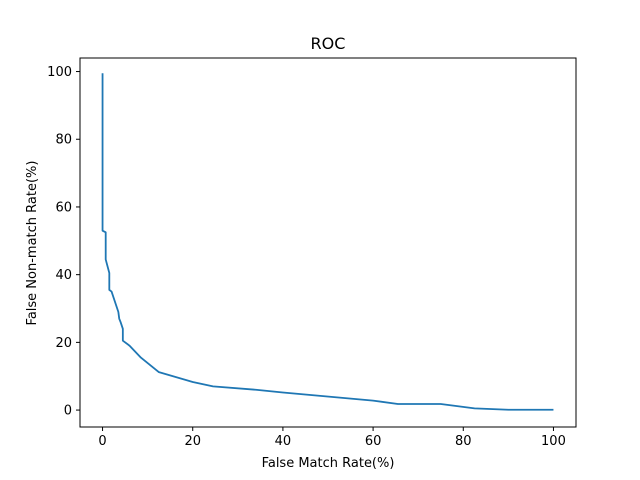 Image resolution: width=640 pixels, height=480 pixels. I want to click on y-tick-label: 60, so click(63, 207).